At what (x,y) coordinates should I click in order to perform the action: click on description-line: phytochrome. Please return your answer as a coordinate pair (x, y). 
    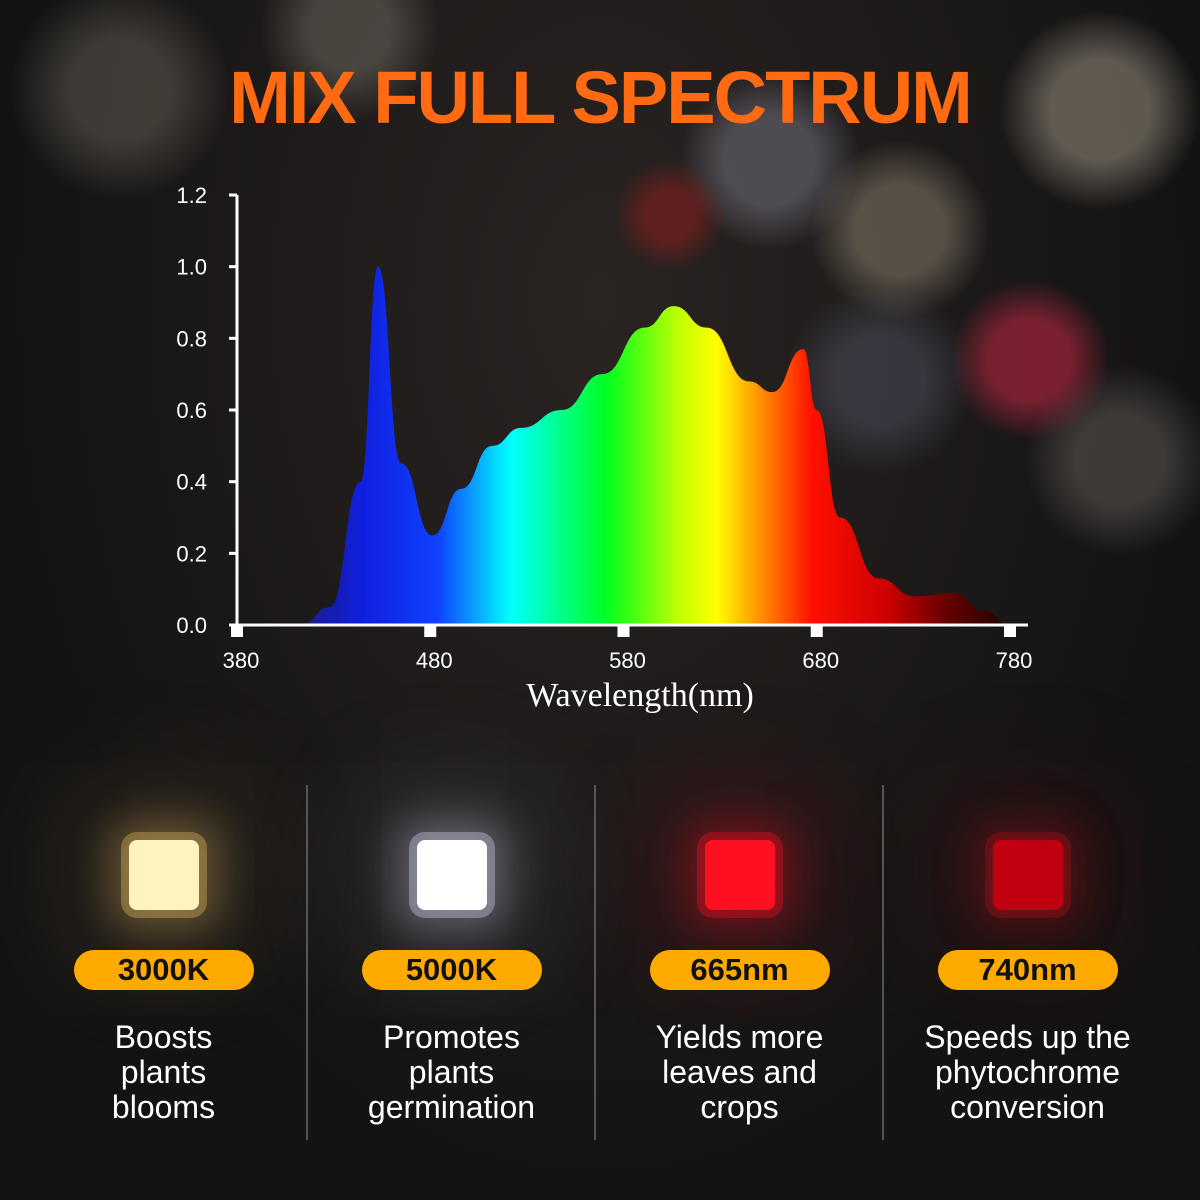
    Looking at the image, I should click on (1027, 1072).